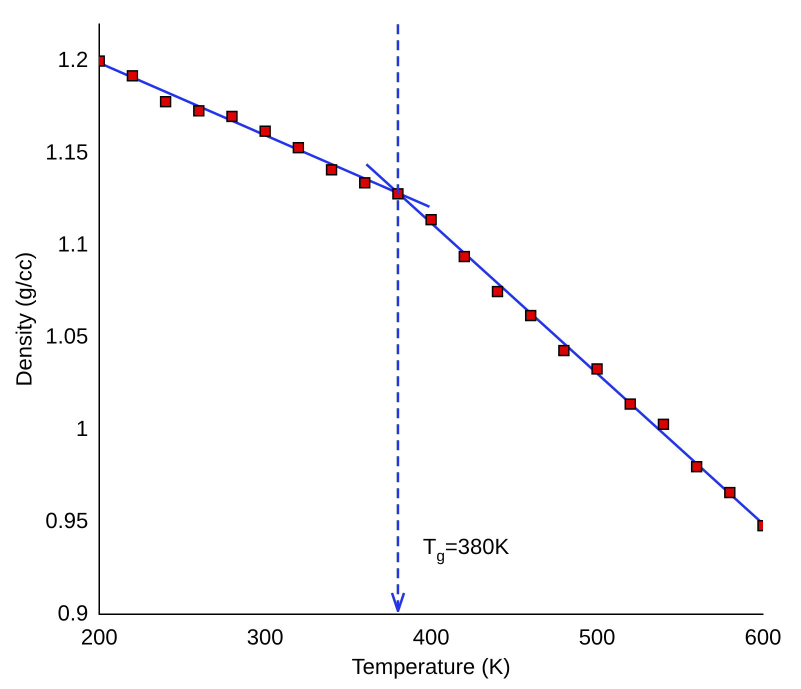 The height and width of the screenshot is (689, 801). I want to click on y-tick-label: 0.95, so click(66, 521).